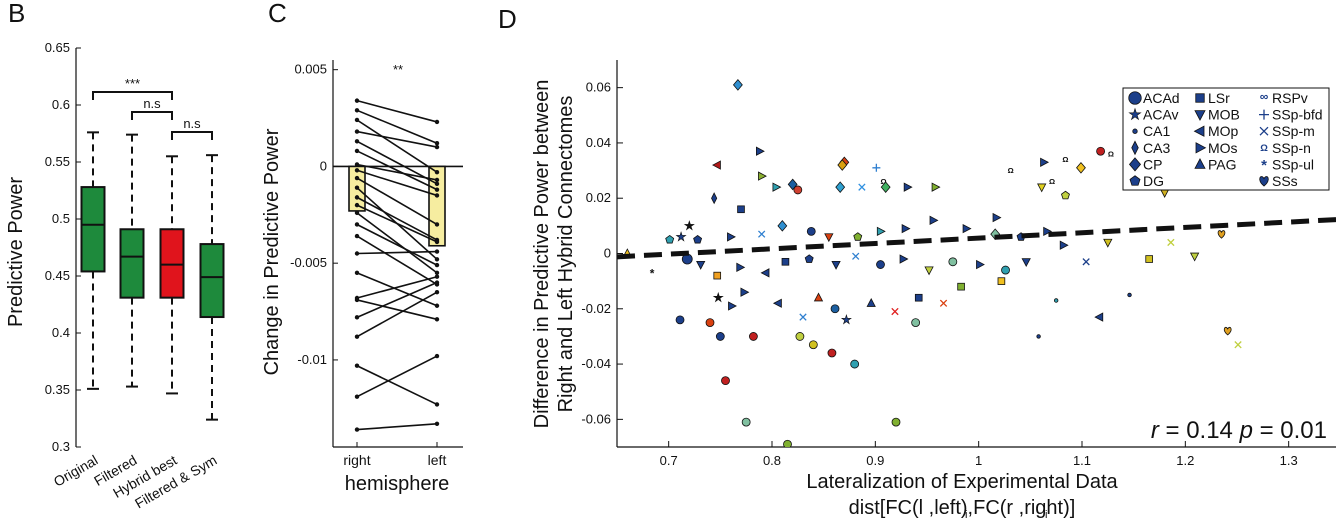 This screenshot has height=523, width=1336. I want to click on panel-c-y-tick-label: -0.01, so click(312, 359).